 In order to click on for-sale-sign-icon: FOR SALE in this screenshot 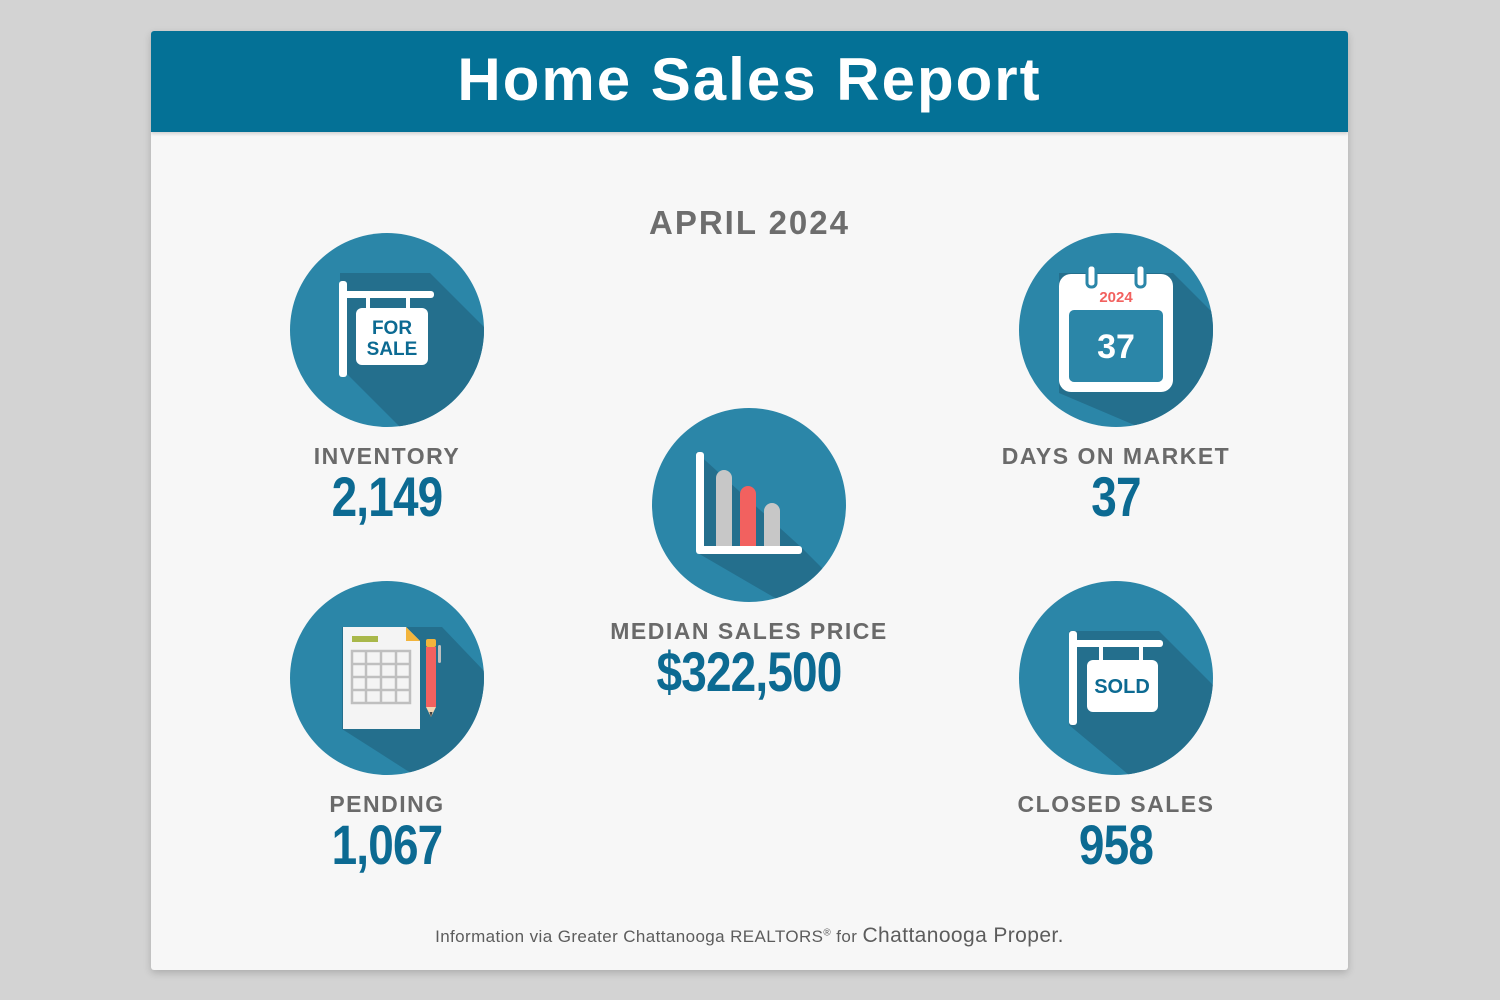, I will do `click(387, 330)`.